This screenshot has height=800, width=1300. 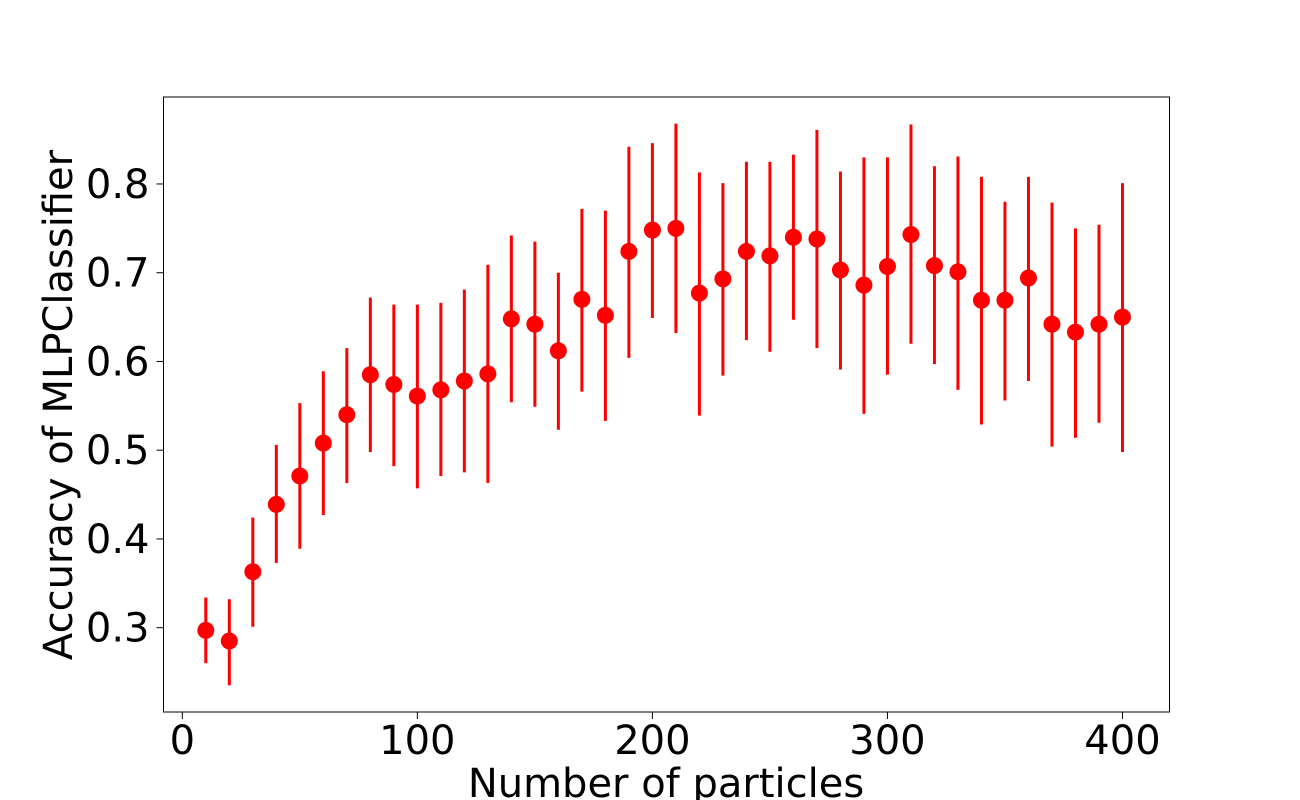 I want to click on x-axis-label: Number of particles, so click(x=666, y=780).